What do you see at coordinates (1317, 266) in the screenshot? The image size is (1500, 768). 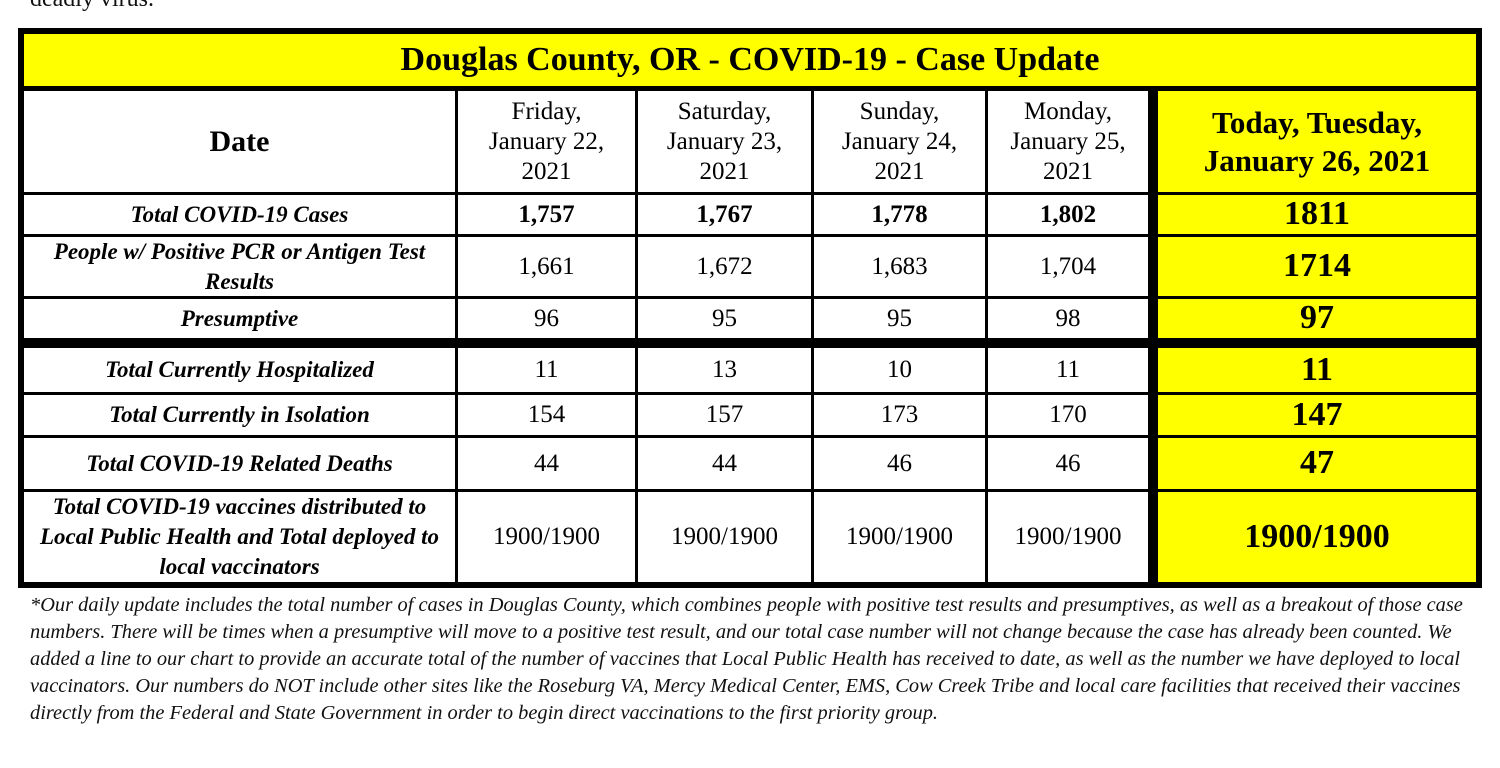 I see `cell-value: 1714` at bounding box center [1317, 266].